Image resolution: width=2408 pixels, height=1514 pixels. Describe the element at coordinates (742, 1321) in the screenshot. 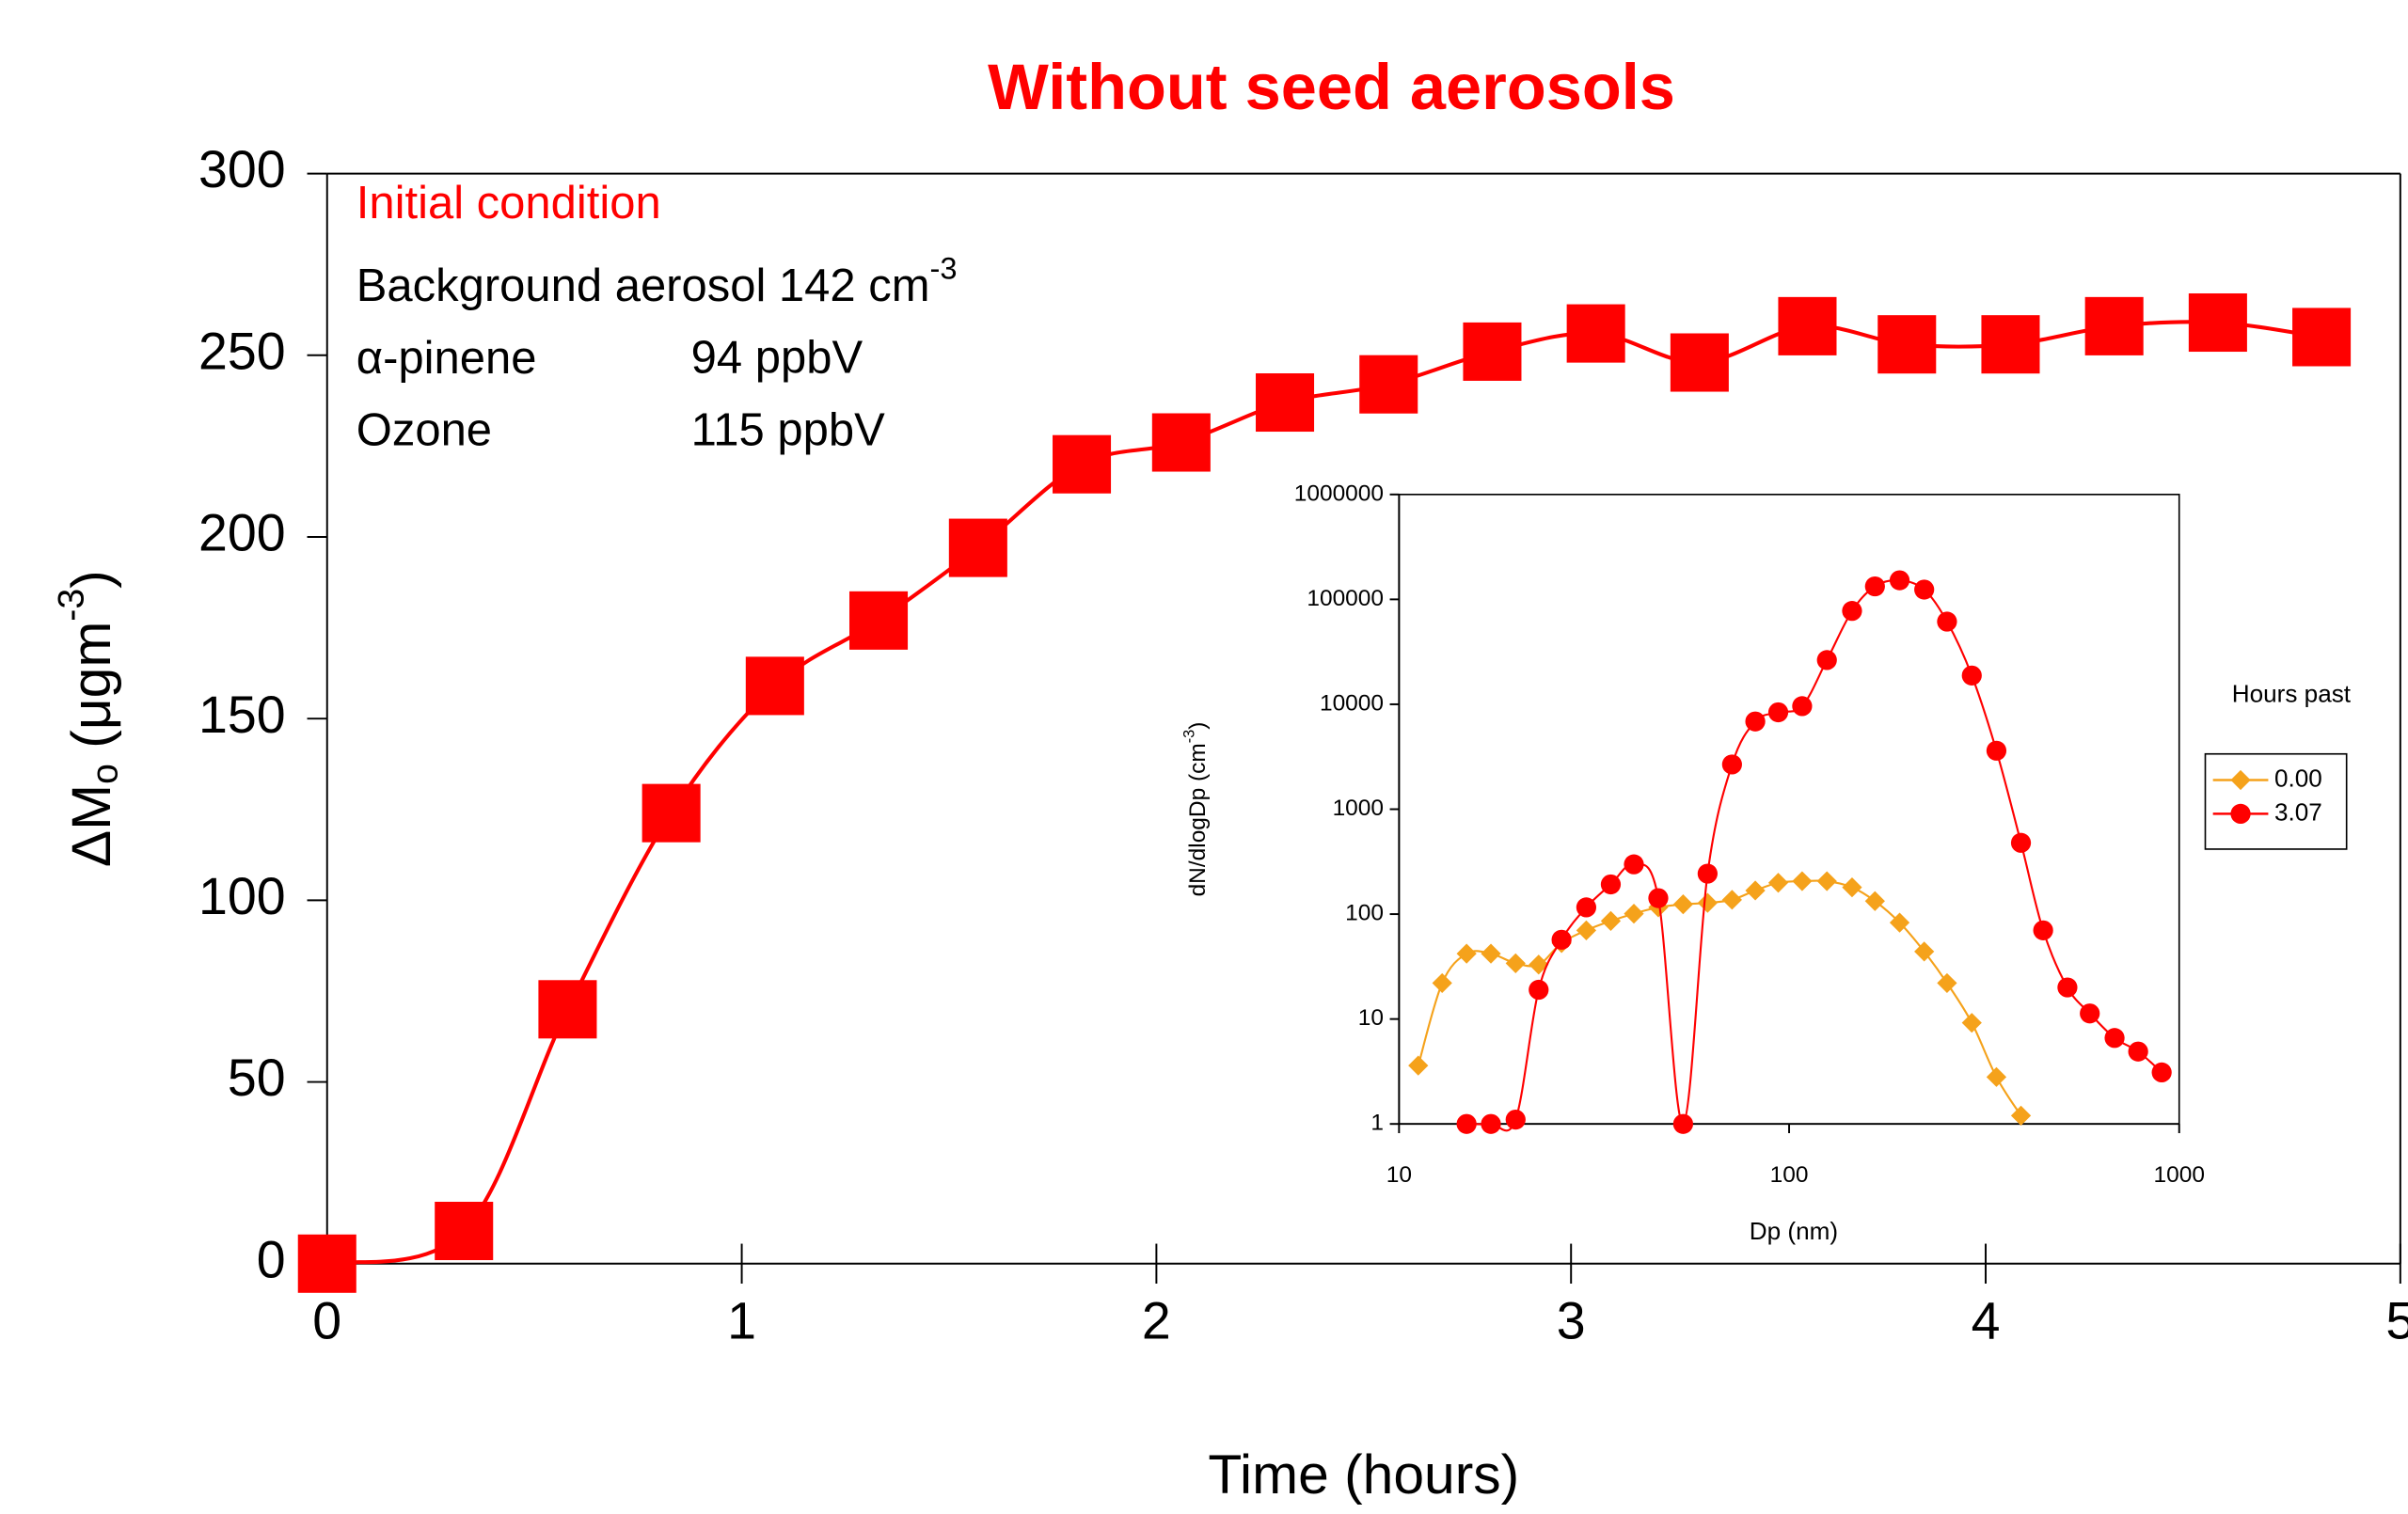

I see `x-tick-label: 1` at that location.